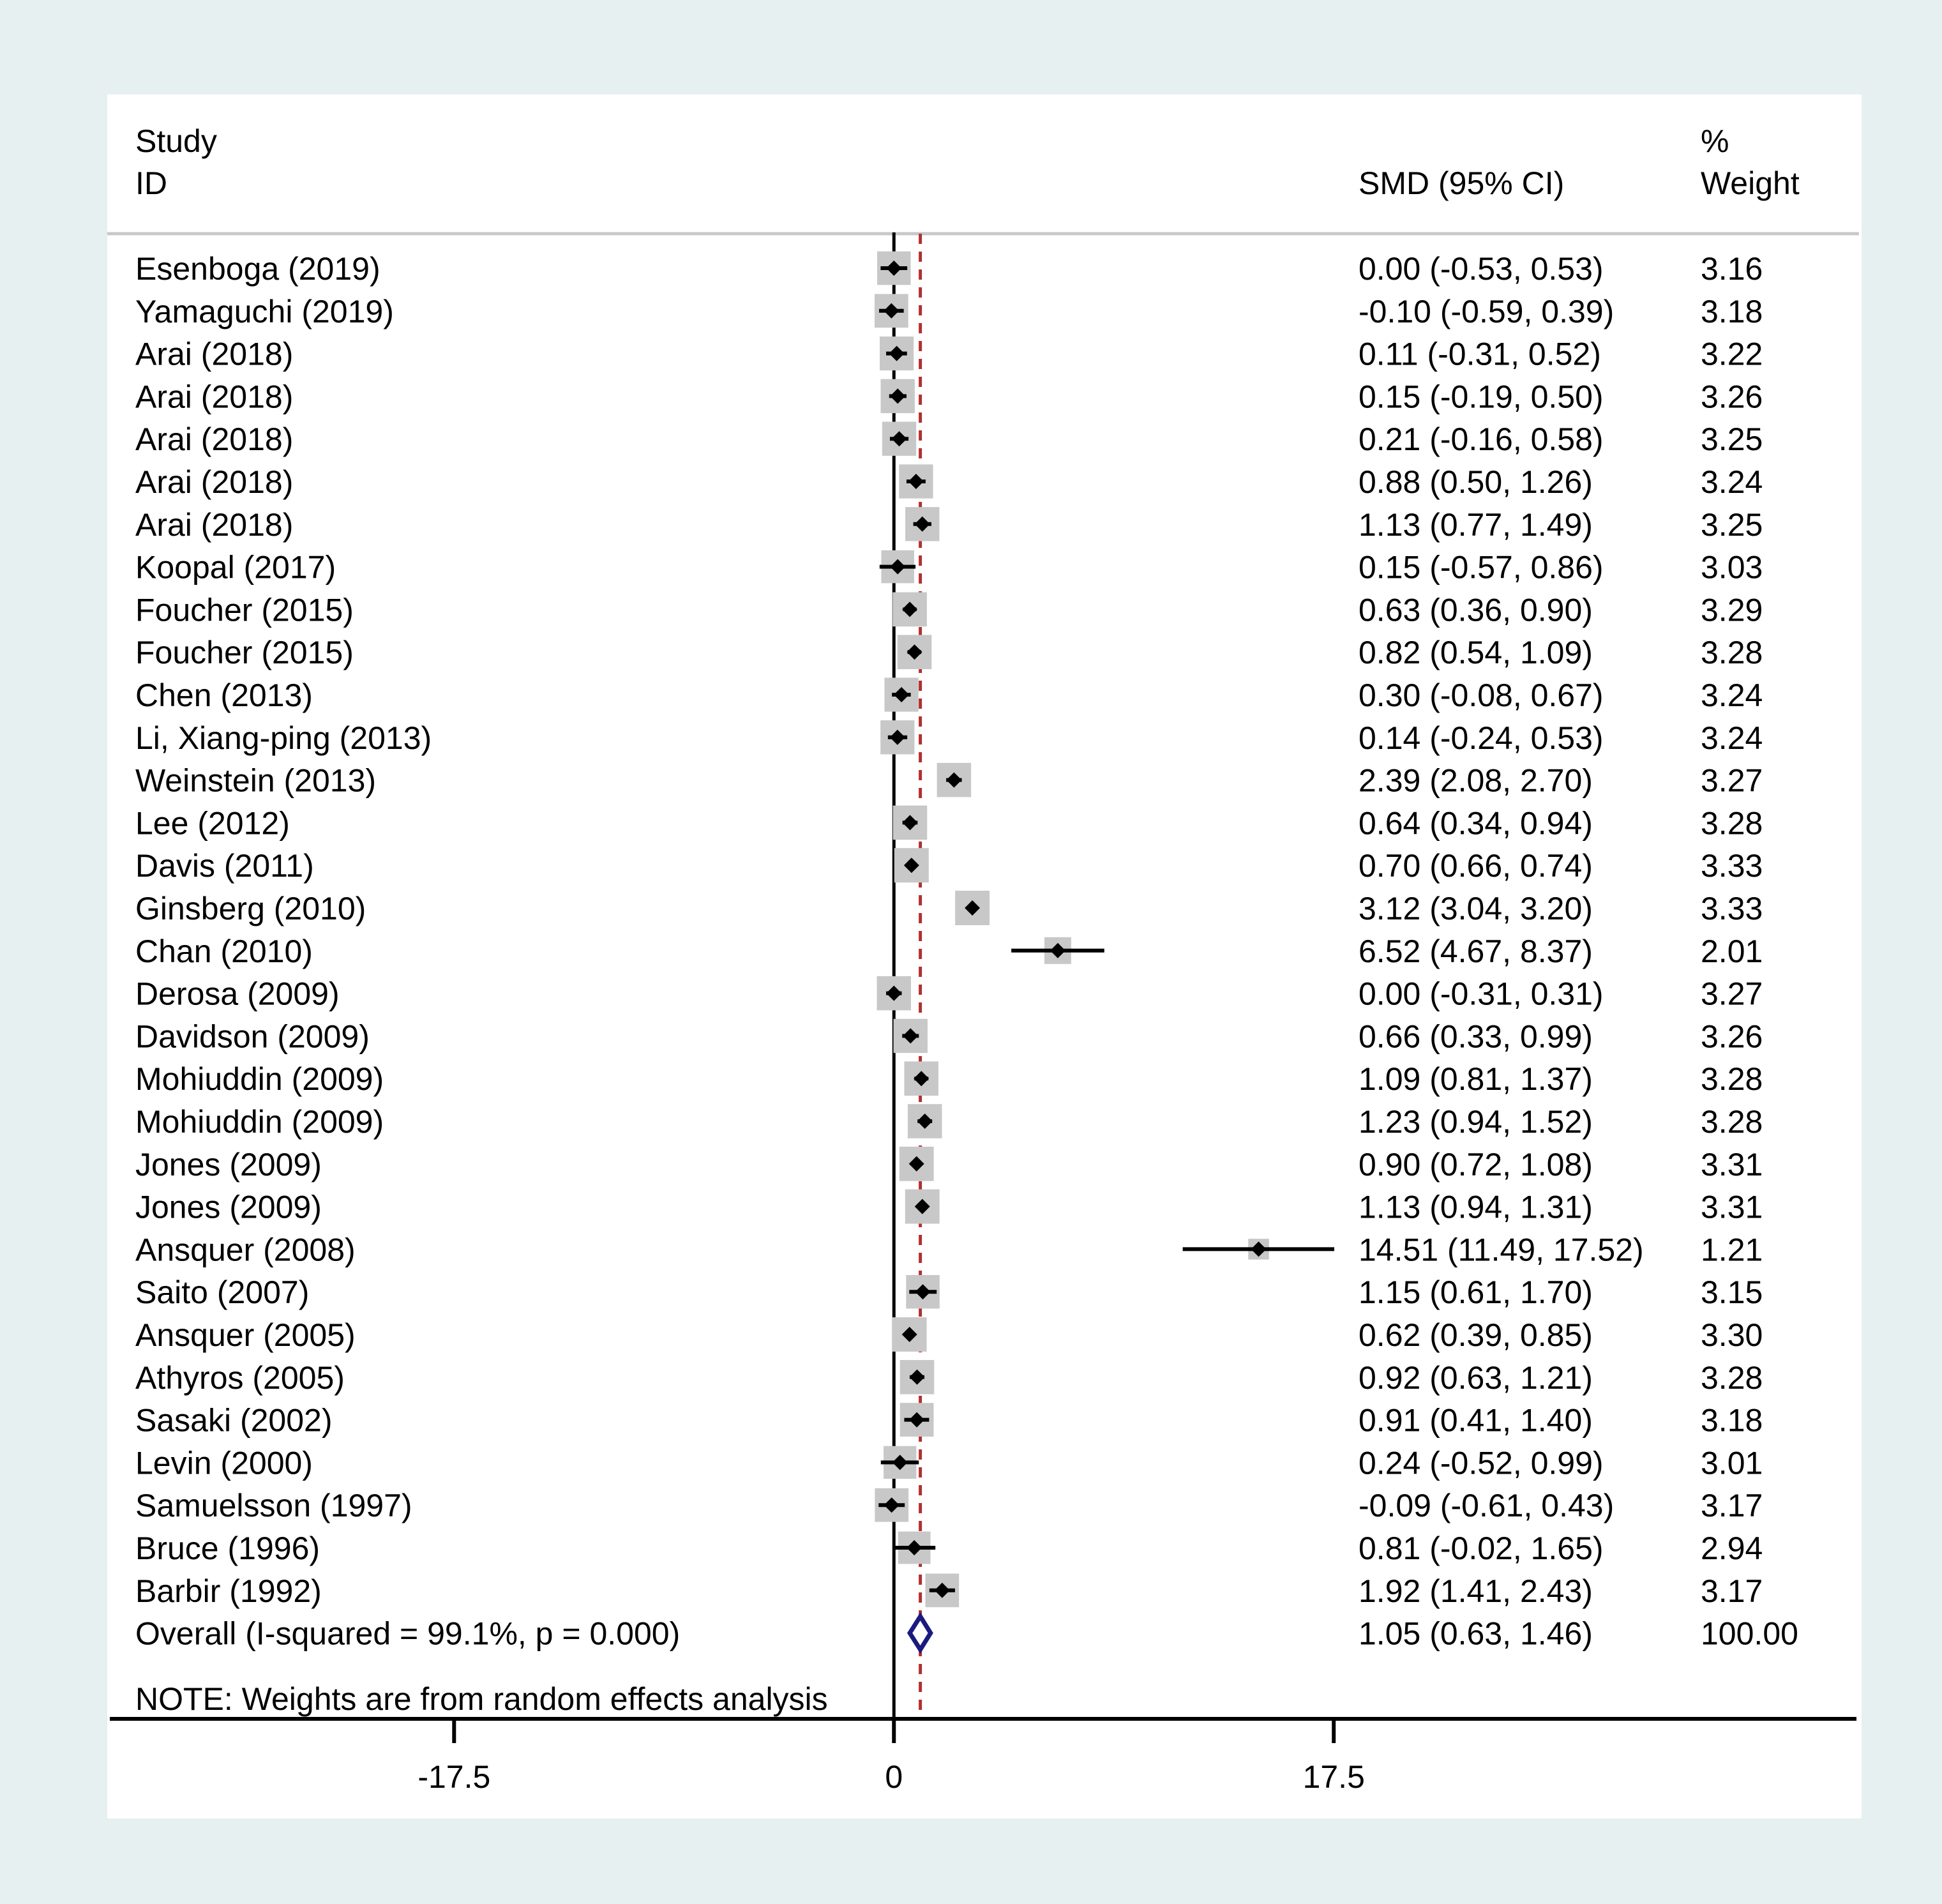  Describe the element at coordinates (1476, 1164) in the screenshot. I see `study-ci-text: 0.90 (0.72, 1.08)` at that location.